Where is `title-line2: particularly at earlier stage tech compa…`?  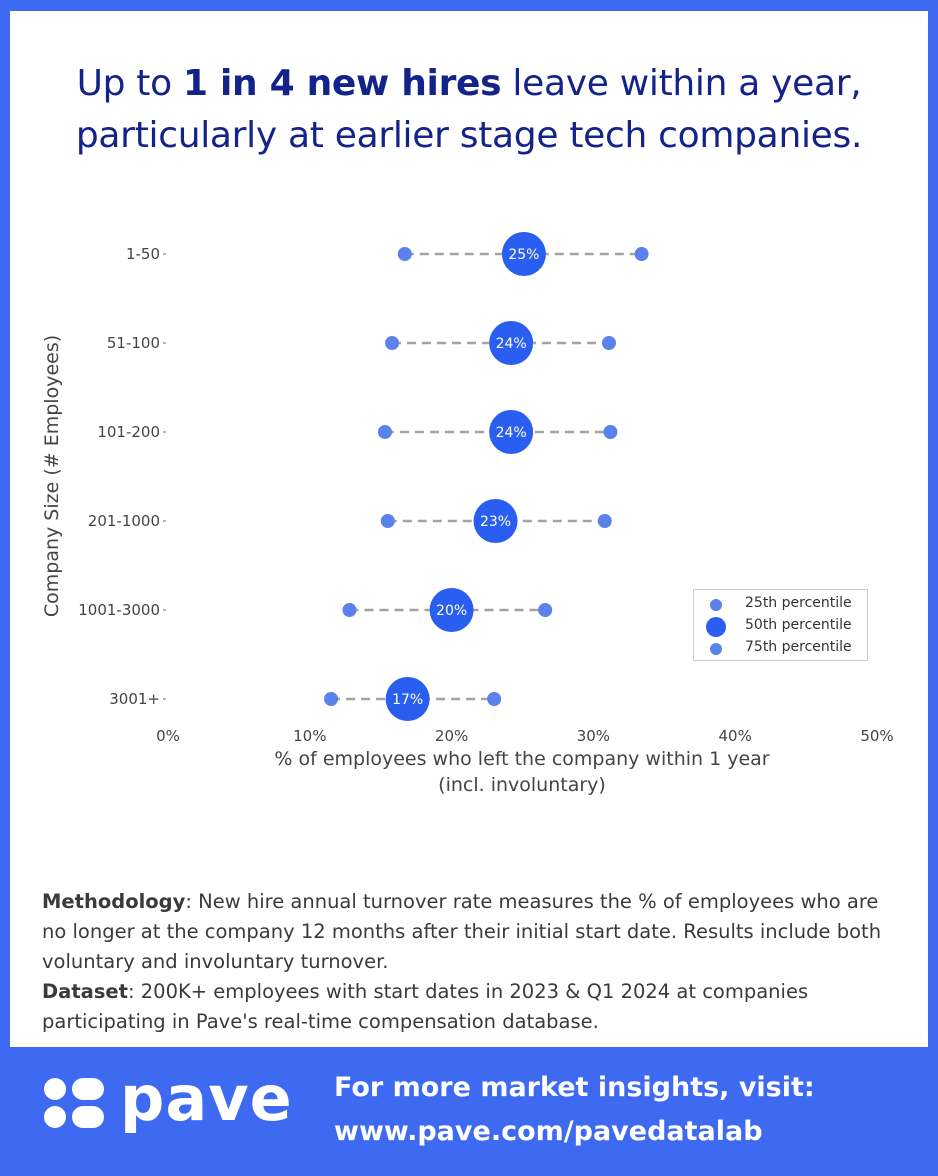 title-line2: particularly at earlier stage tech compa… is located at coordinates (469, 135).